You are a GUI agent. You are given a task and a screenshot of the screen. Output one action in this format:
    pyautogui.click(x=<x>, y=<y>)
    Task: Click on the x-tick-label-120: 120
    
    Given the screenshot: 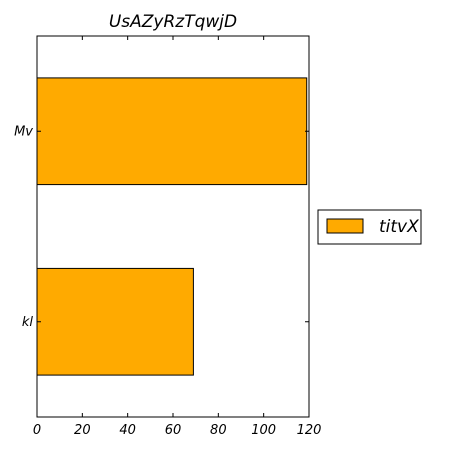 What is the action you would take?
    pyautogui.click(x=309, y=430)
    